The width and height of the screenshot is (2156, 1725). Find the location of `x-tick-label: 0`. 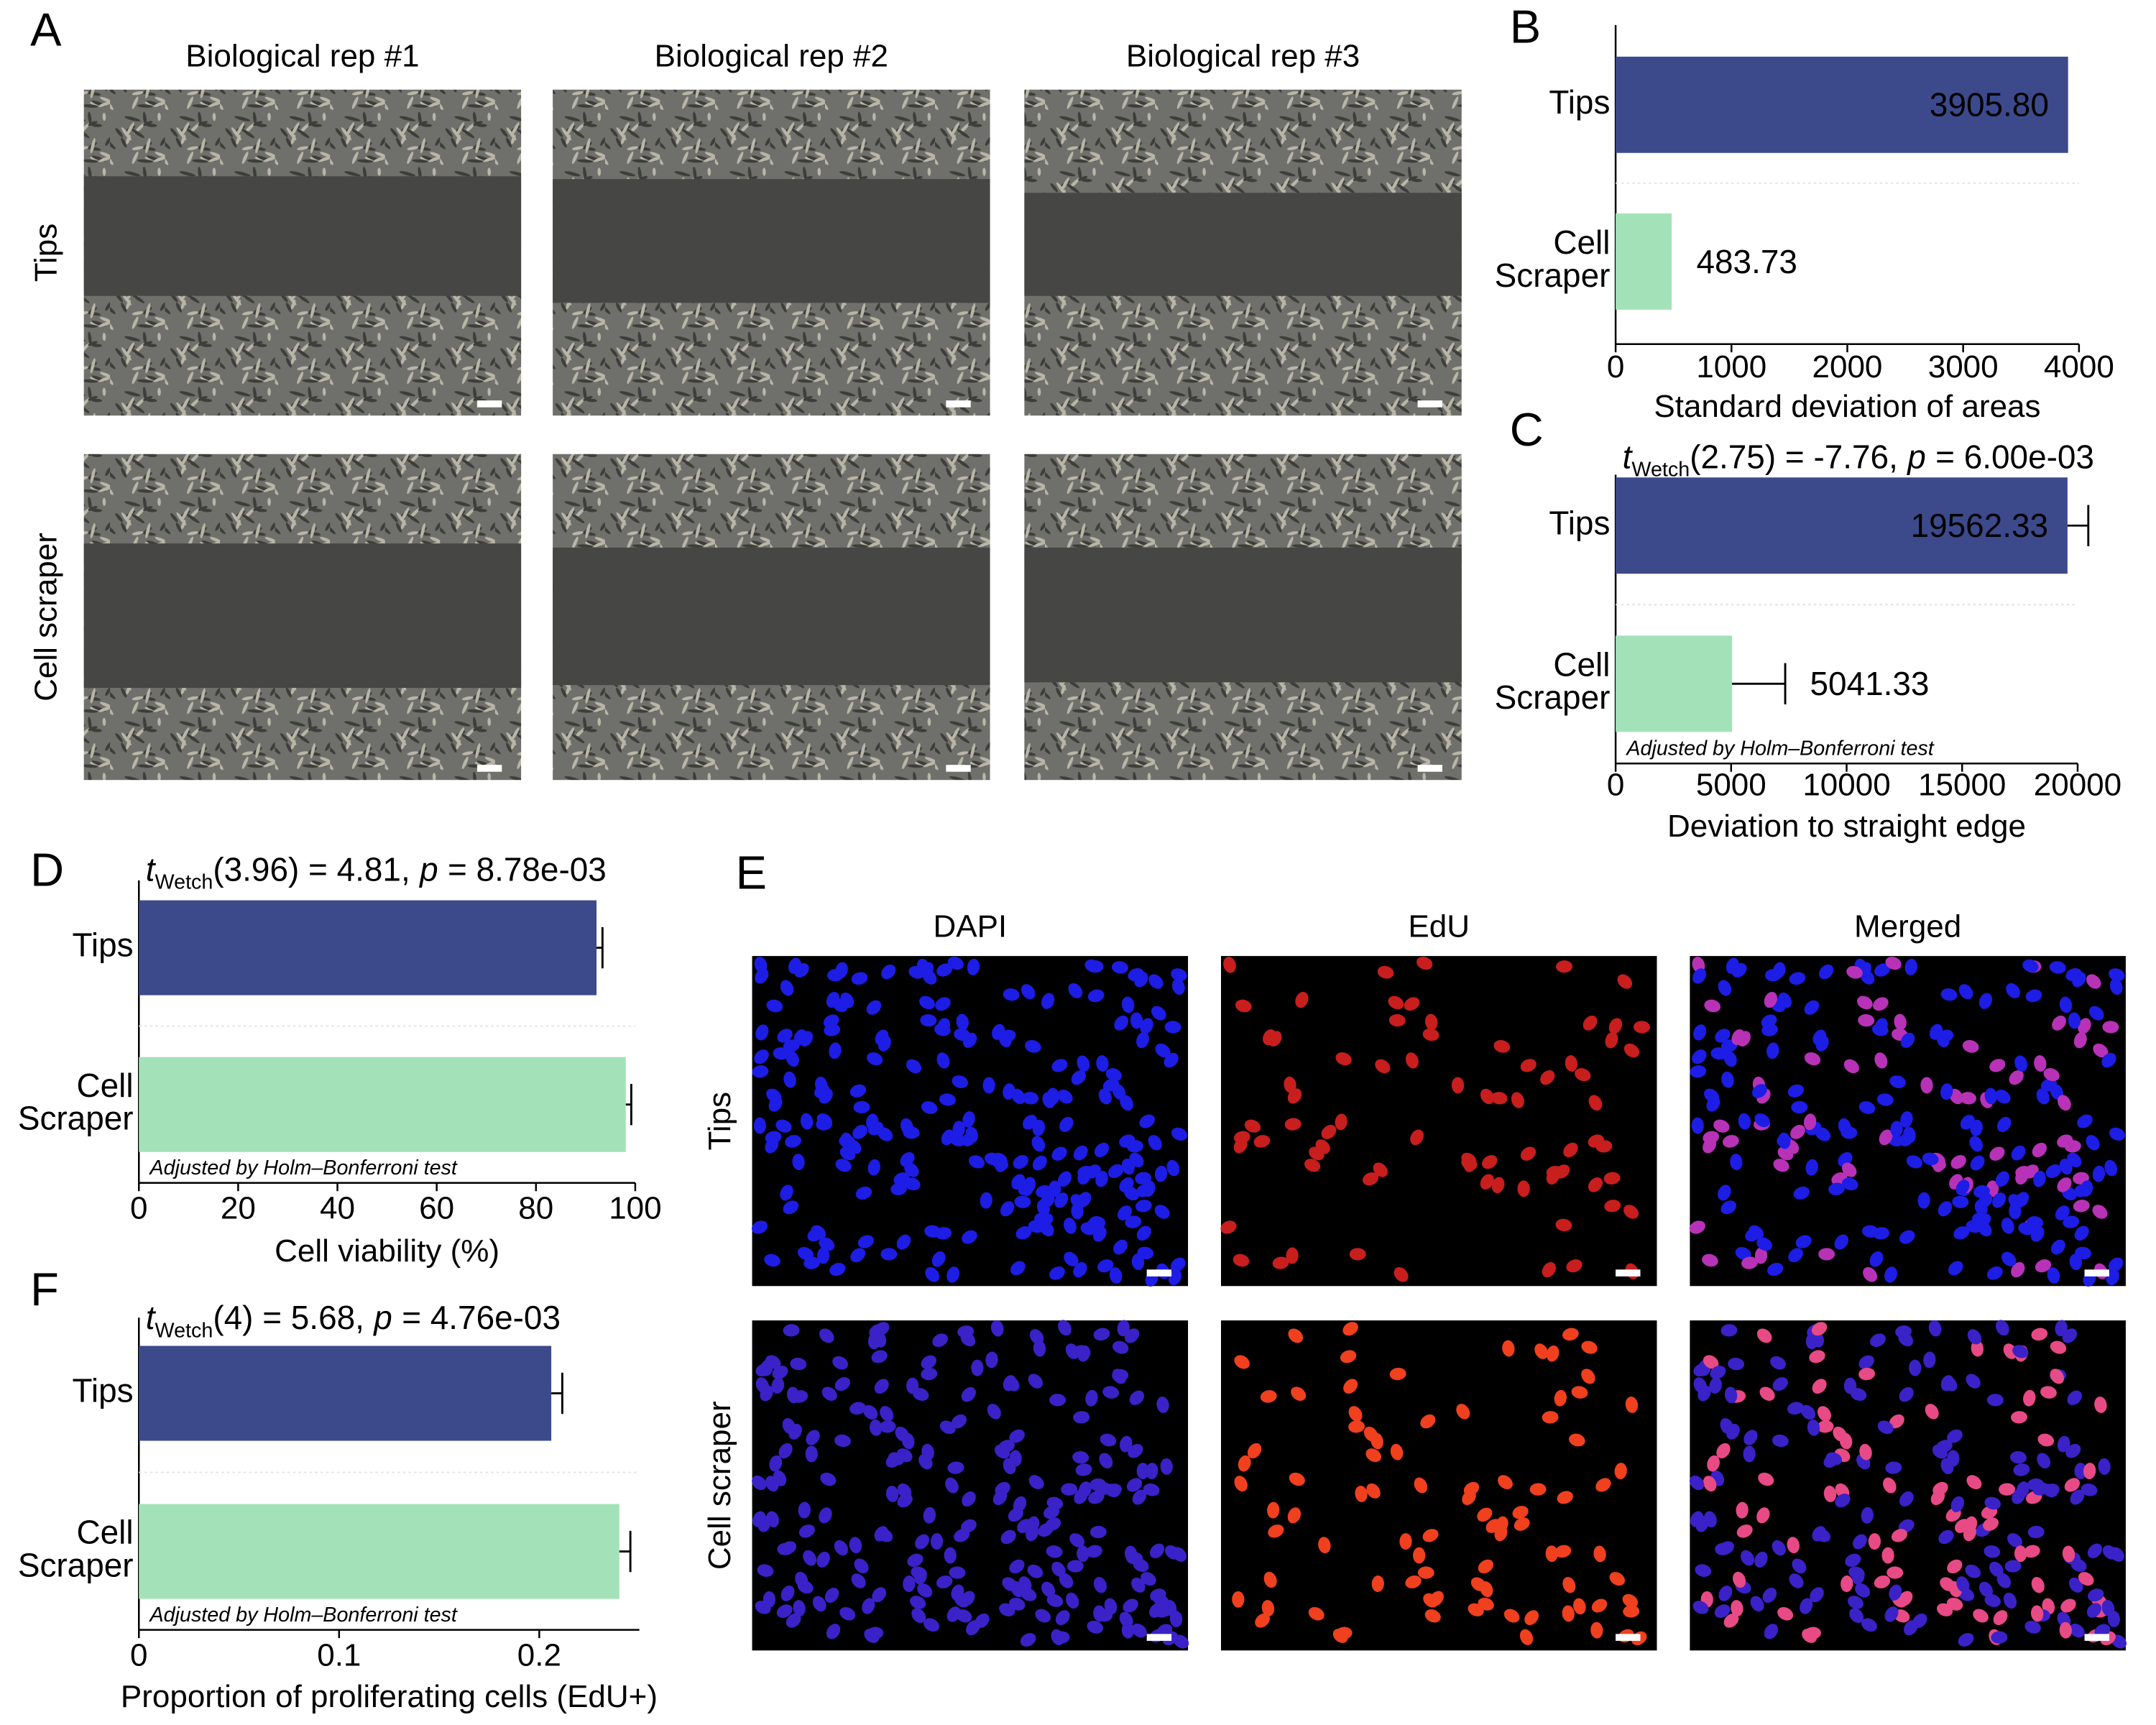

x-tick-label: 0 is located at coordinates (138, 1655).